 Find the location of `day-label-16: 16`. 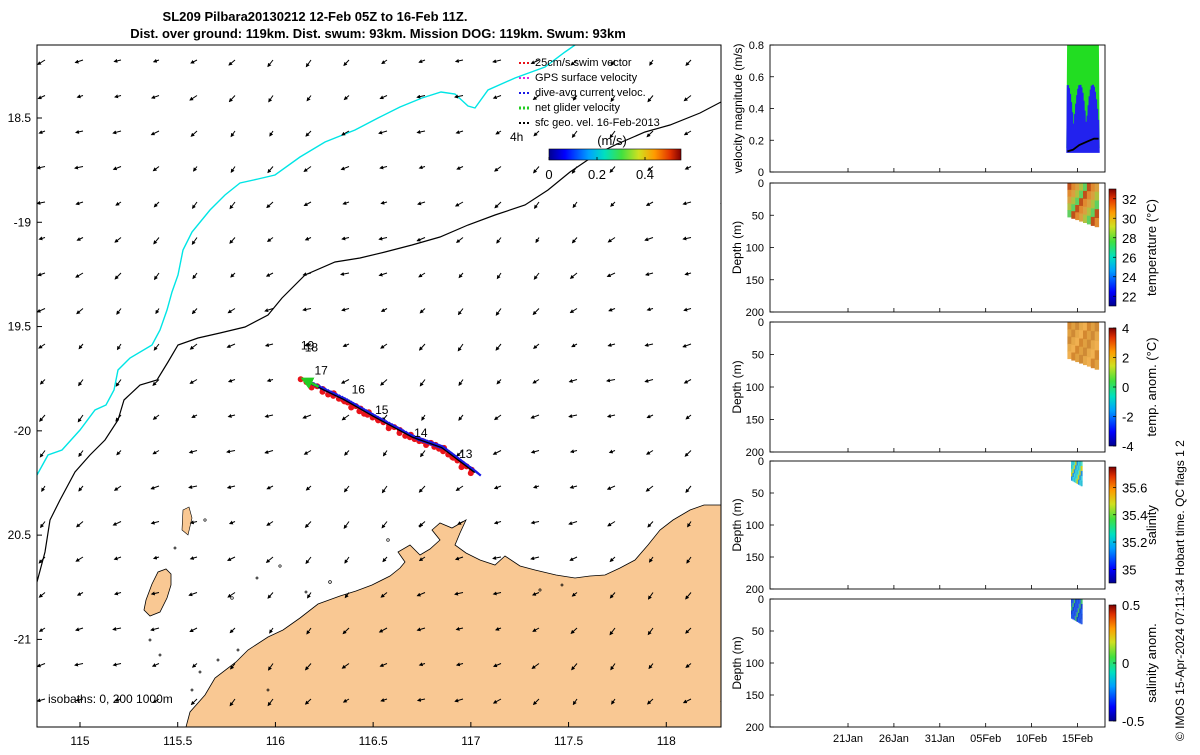

day-label-16: 16 is located at coordinates (359, 389).